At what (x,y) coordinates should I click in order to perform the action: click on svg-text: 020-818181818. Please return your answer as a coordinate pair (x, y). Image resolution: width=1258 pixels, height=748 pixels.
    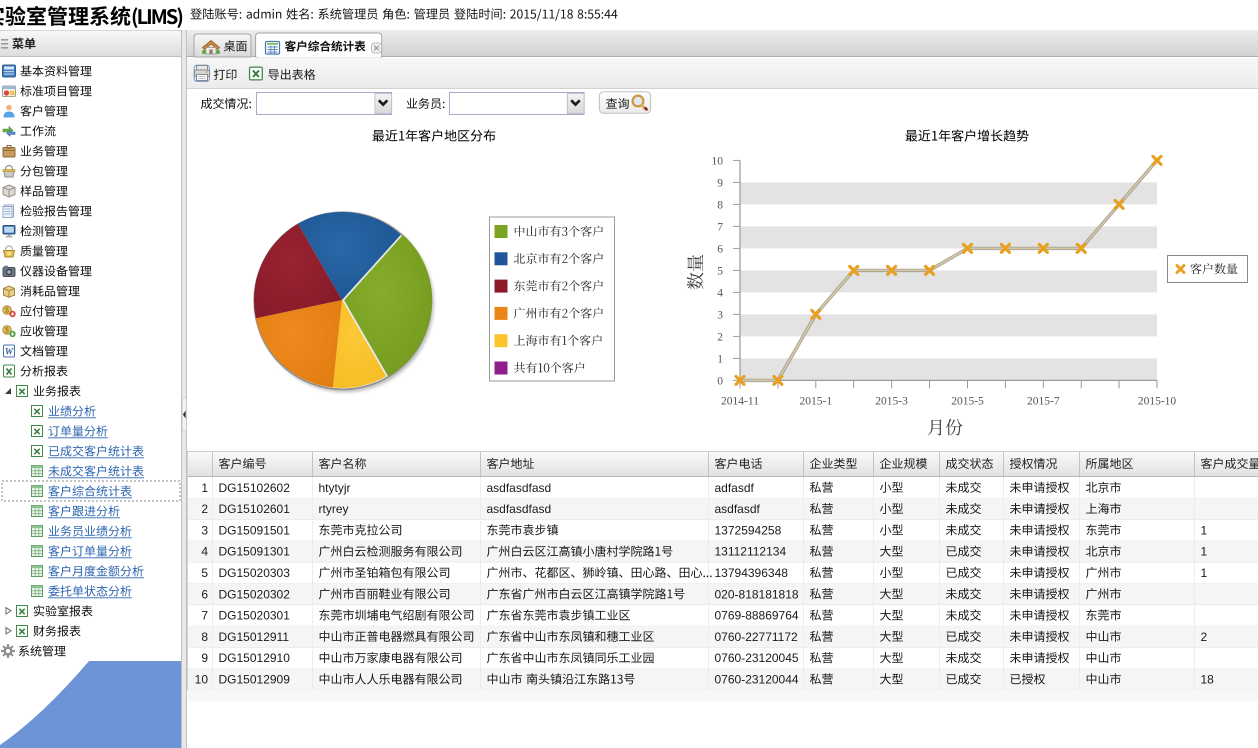
    Looking at the image, I should click on (757, 594).